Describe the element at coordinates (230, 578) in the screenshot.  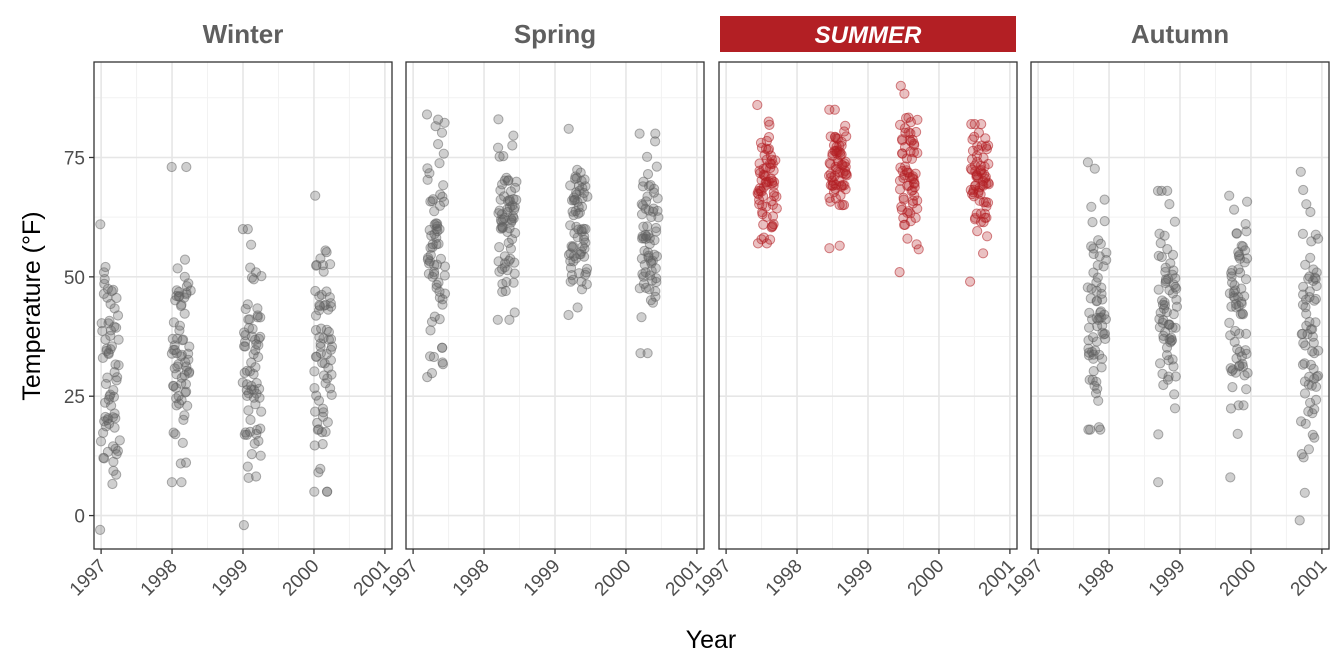
I see `x-tick-label: 1999` at that location.